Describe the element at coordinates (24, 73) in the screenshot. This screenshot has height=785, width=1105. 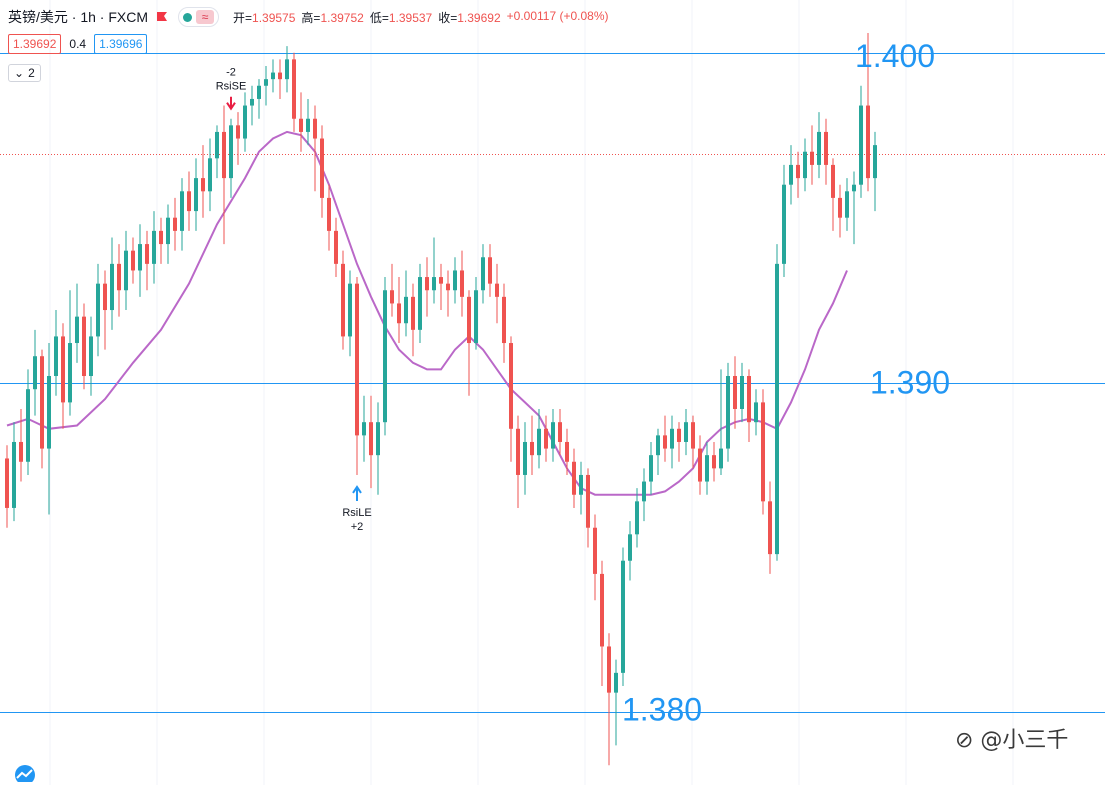
I see `indicators-toggle-button: ⌄ 2` at that location.